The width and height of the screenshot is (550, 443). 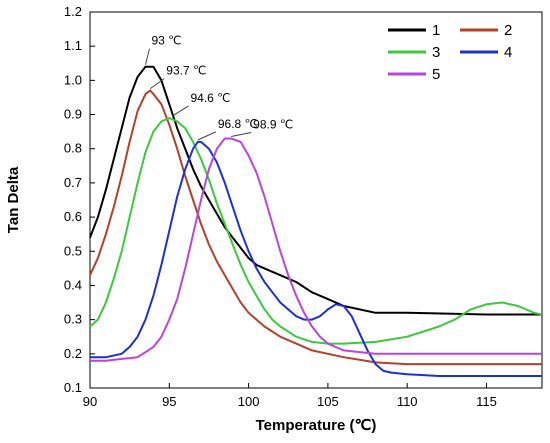 What do you see at coordinates (186, 71) in the screenshot?
I see `peak-annotation: 93.7 ℃` at bounding box center [186, 71].